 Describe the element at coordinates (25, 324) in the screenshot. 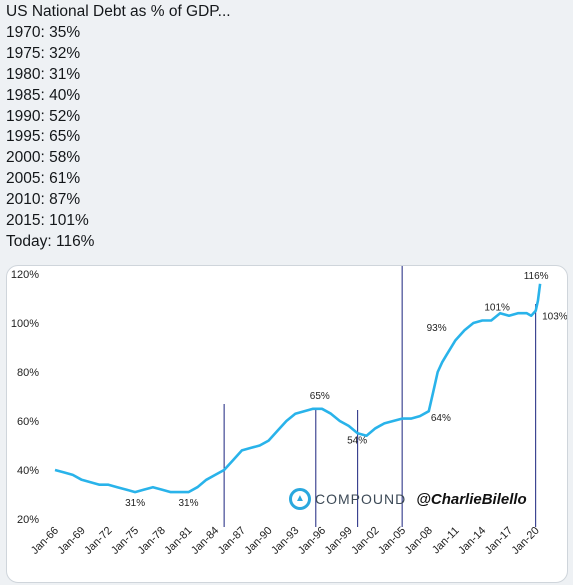

I see `y-tick-label: 100%` at that location.